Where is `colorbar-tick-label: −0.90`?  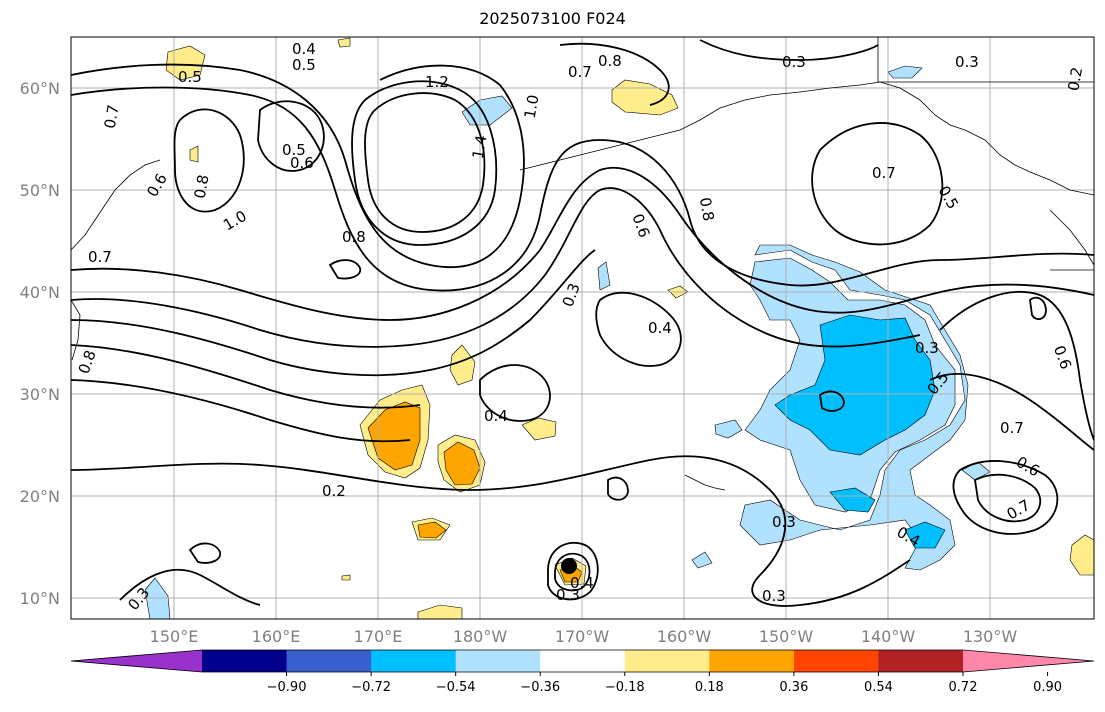 colorbar-tick-label: −0.90 is located at coordinates (287, 687).